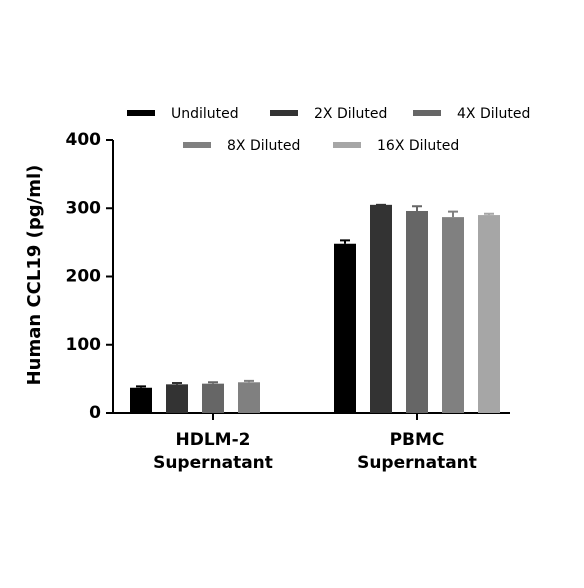 This screenshot has width=584, height=588. I want to click on y-tick-label: 100, so click(84, 345).